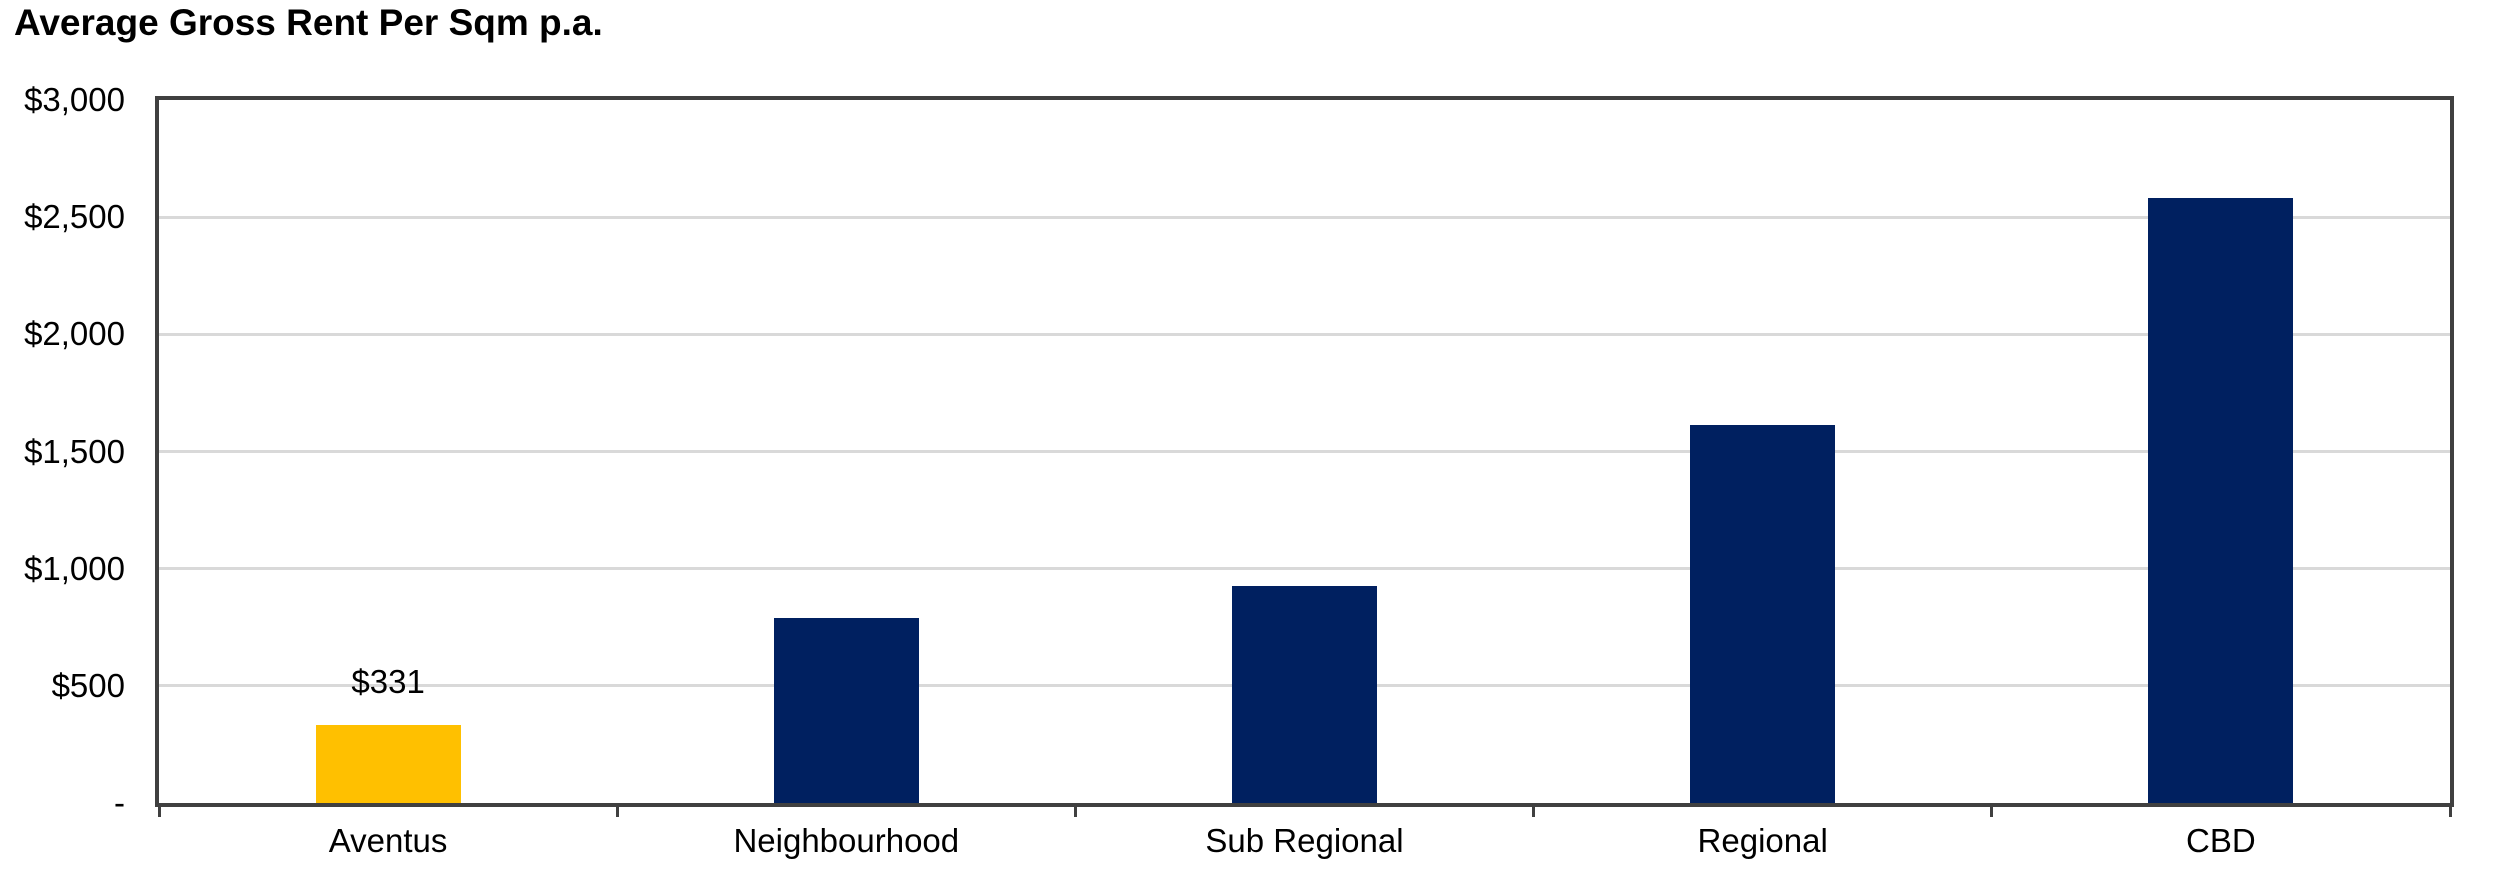  I want to click on bar-aventus, so click(388, 764).